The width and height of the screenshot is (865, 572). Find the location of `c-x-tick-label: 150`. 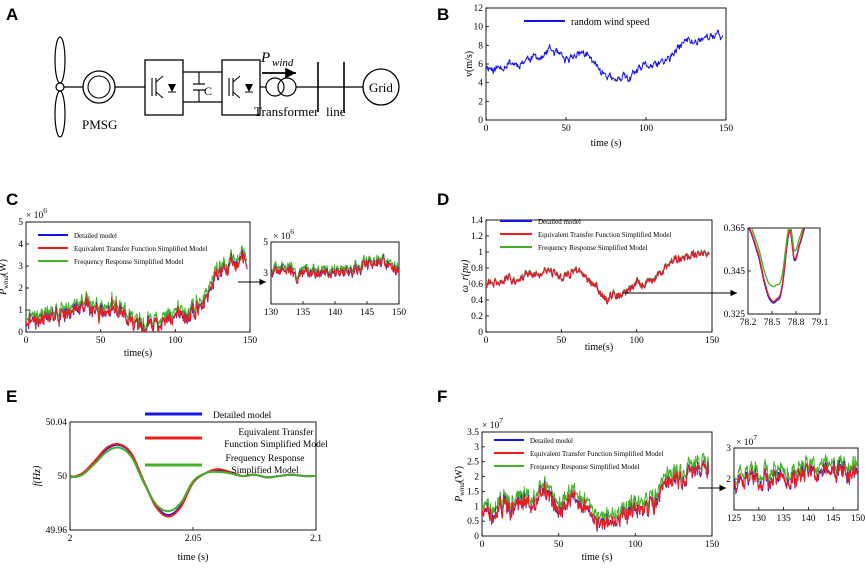

c-x-tick-label: 150 is located at coordinates (250, 341).